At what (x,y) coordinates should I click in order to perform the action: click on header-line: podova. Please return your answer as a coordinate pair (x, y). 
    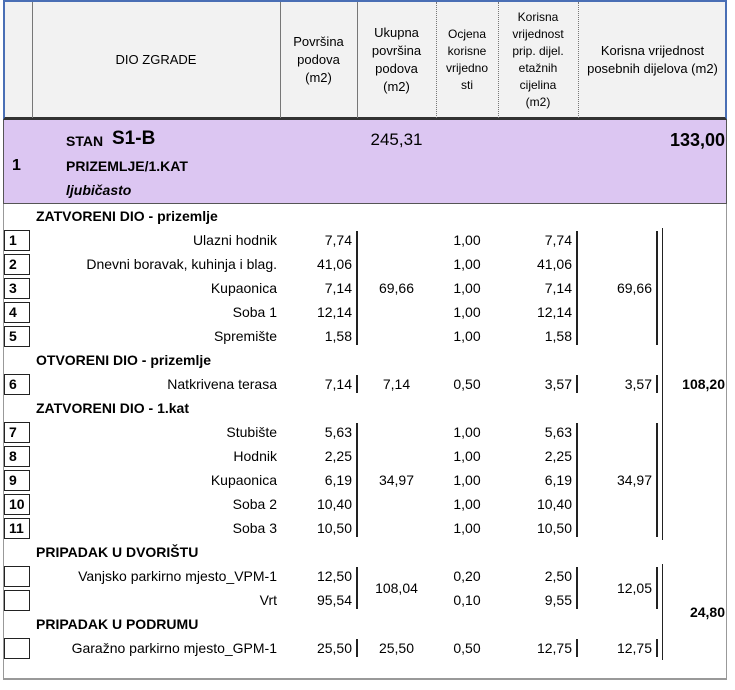
    Looking at the image, I should click on (318, 59).